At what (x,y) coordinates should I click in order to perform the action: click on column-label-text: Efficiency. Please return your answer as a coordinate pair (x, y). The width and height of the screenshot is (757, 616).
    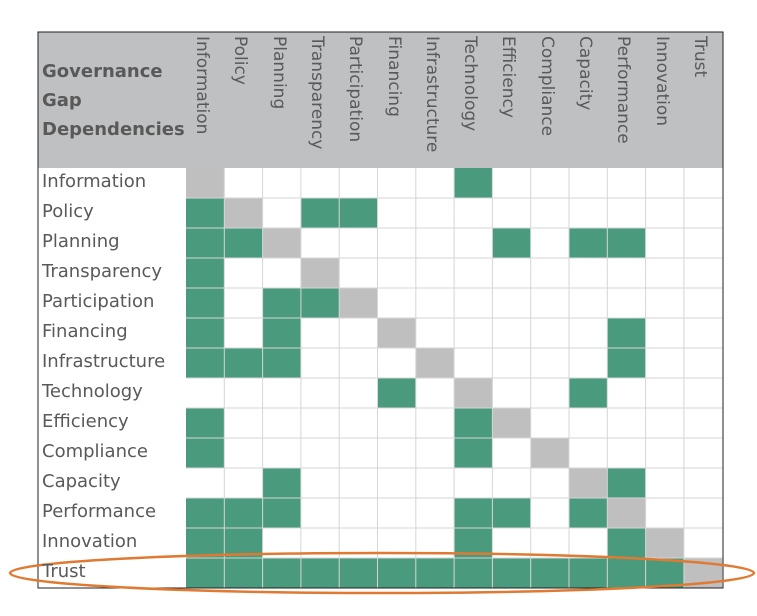
    Looking at the image, I should click on (508, 77).